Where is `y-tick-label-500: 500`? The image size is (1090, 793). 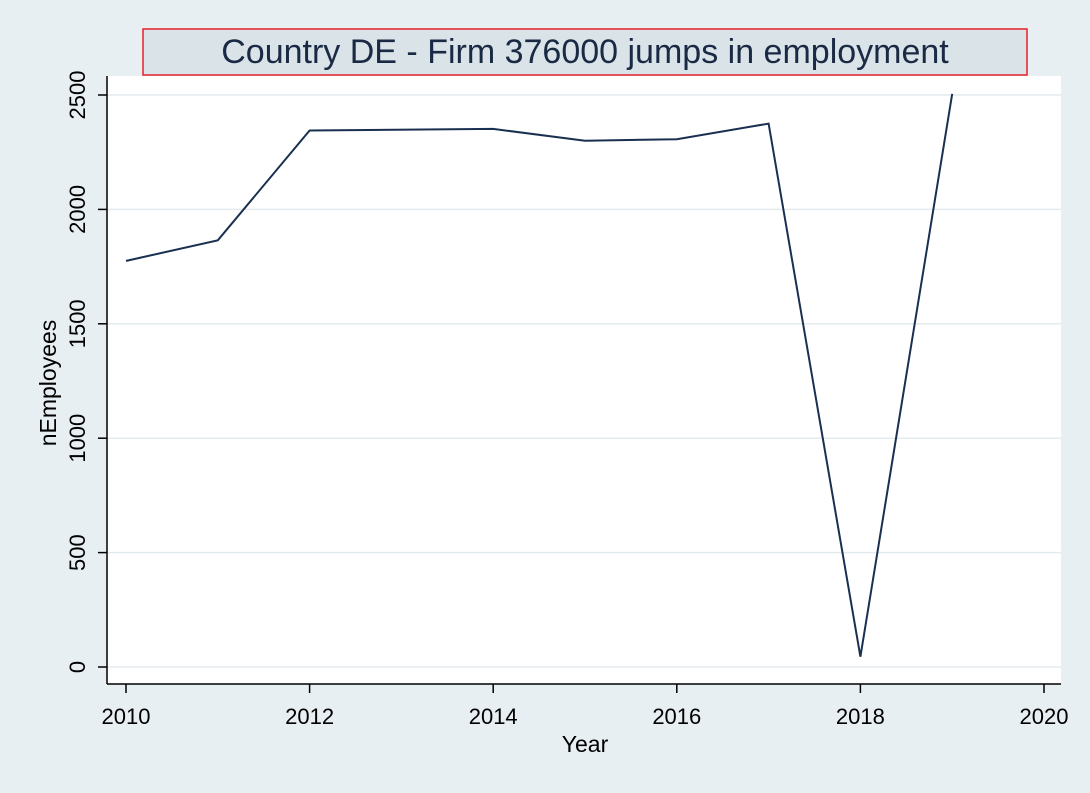
y-tick-label-500: 500 is located at coordinates (77, 552).